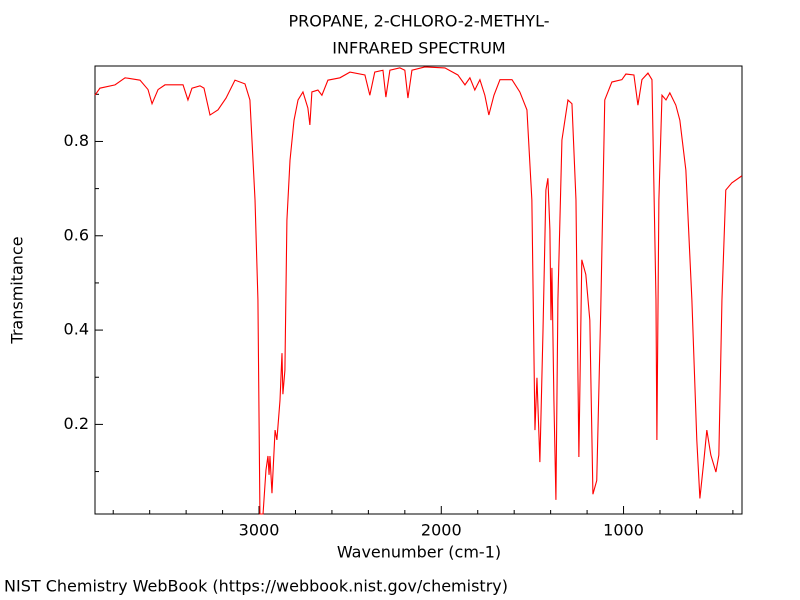 The height and width of the screenshot is (600, 800). I want to click on y-tick-label: 0.2, so click(76, 423).